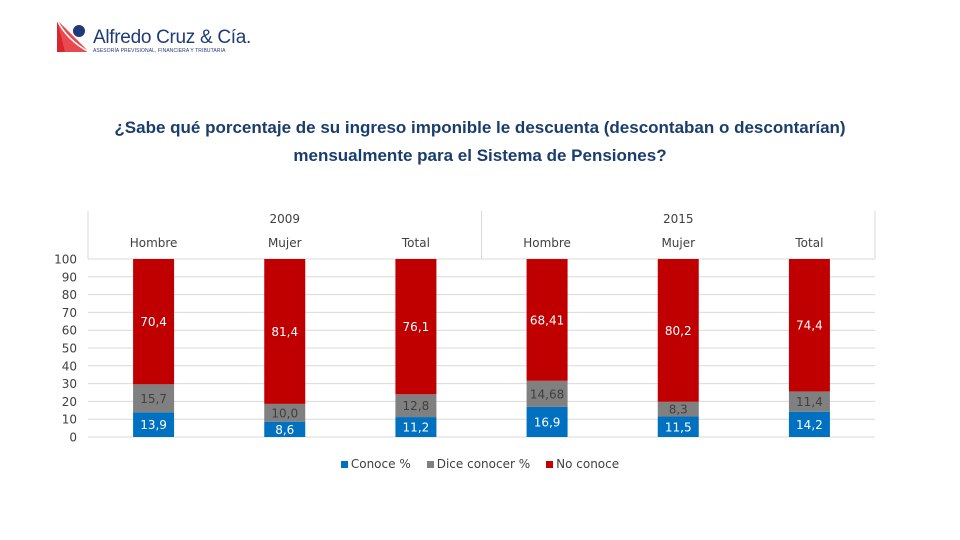 The height and width of the screenshot is (540, 960). I want to click on legend-item-dice-conocer: Dice conocer %, so click(478, 464).